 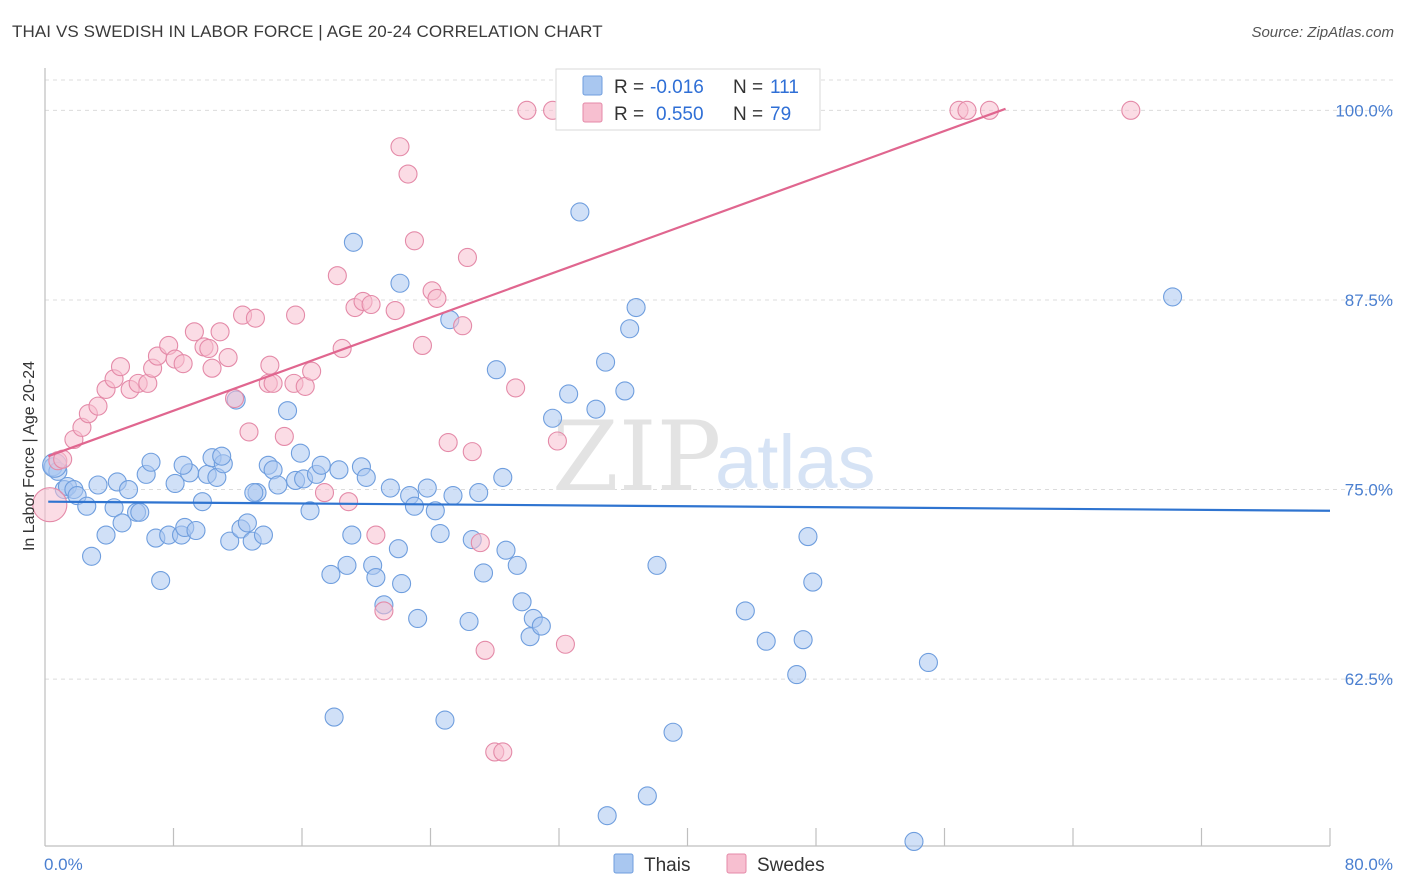 I want to click on thais-trend-line, so click(x=689, y=506).